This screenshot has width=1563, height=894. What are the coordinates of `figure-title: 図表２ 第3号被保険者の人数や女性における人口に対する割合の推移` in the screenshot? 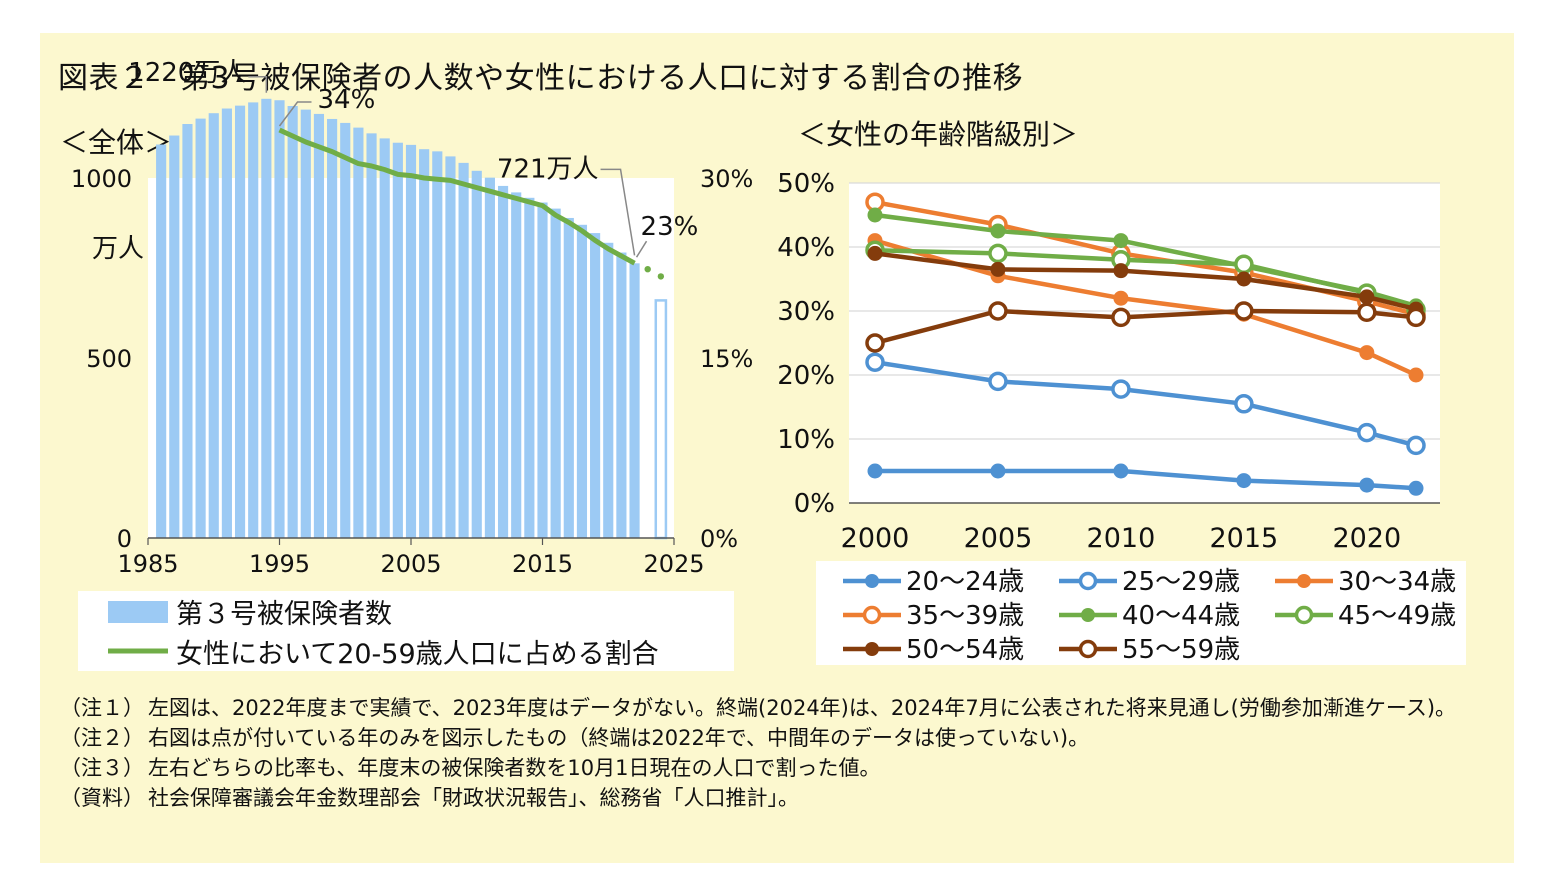 It's located at (541, 78).